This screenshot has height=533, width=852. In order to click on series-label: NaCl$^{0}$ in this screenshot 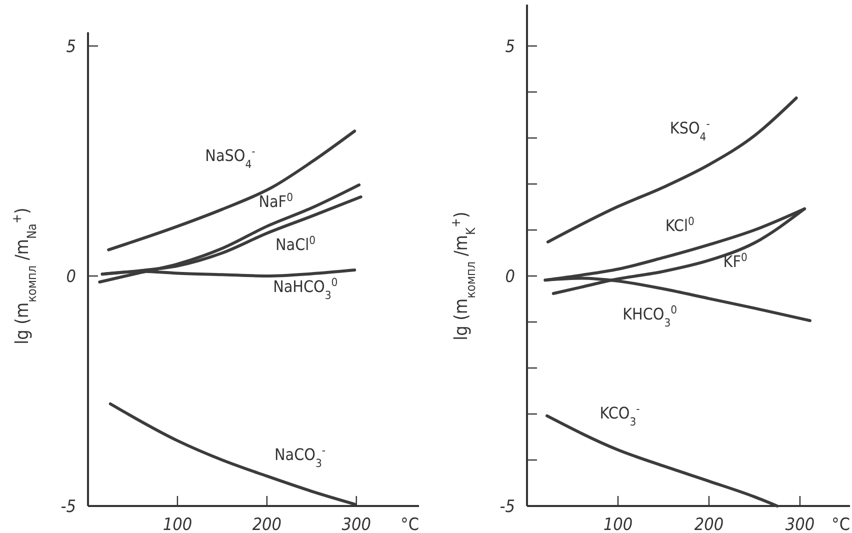, I will do `click(296, 243)`.